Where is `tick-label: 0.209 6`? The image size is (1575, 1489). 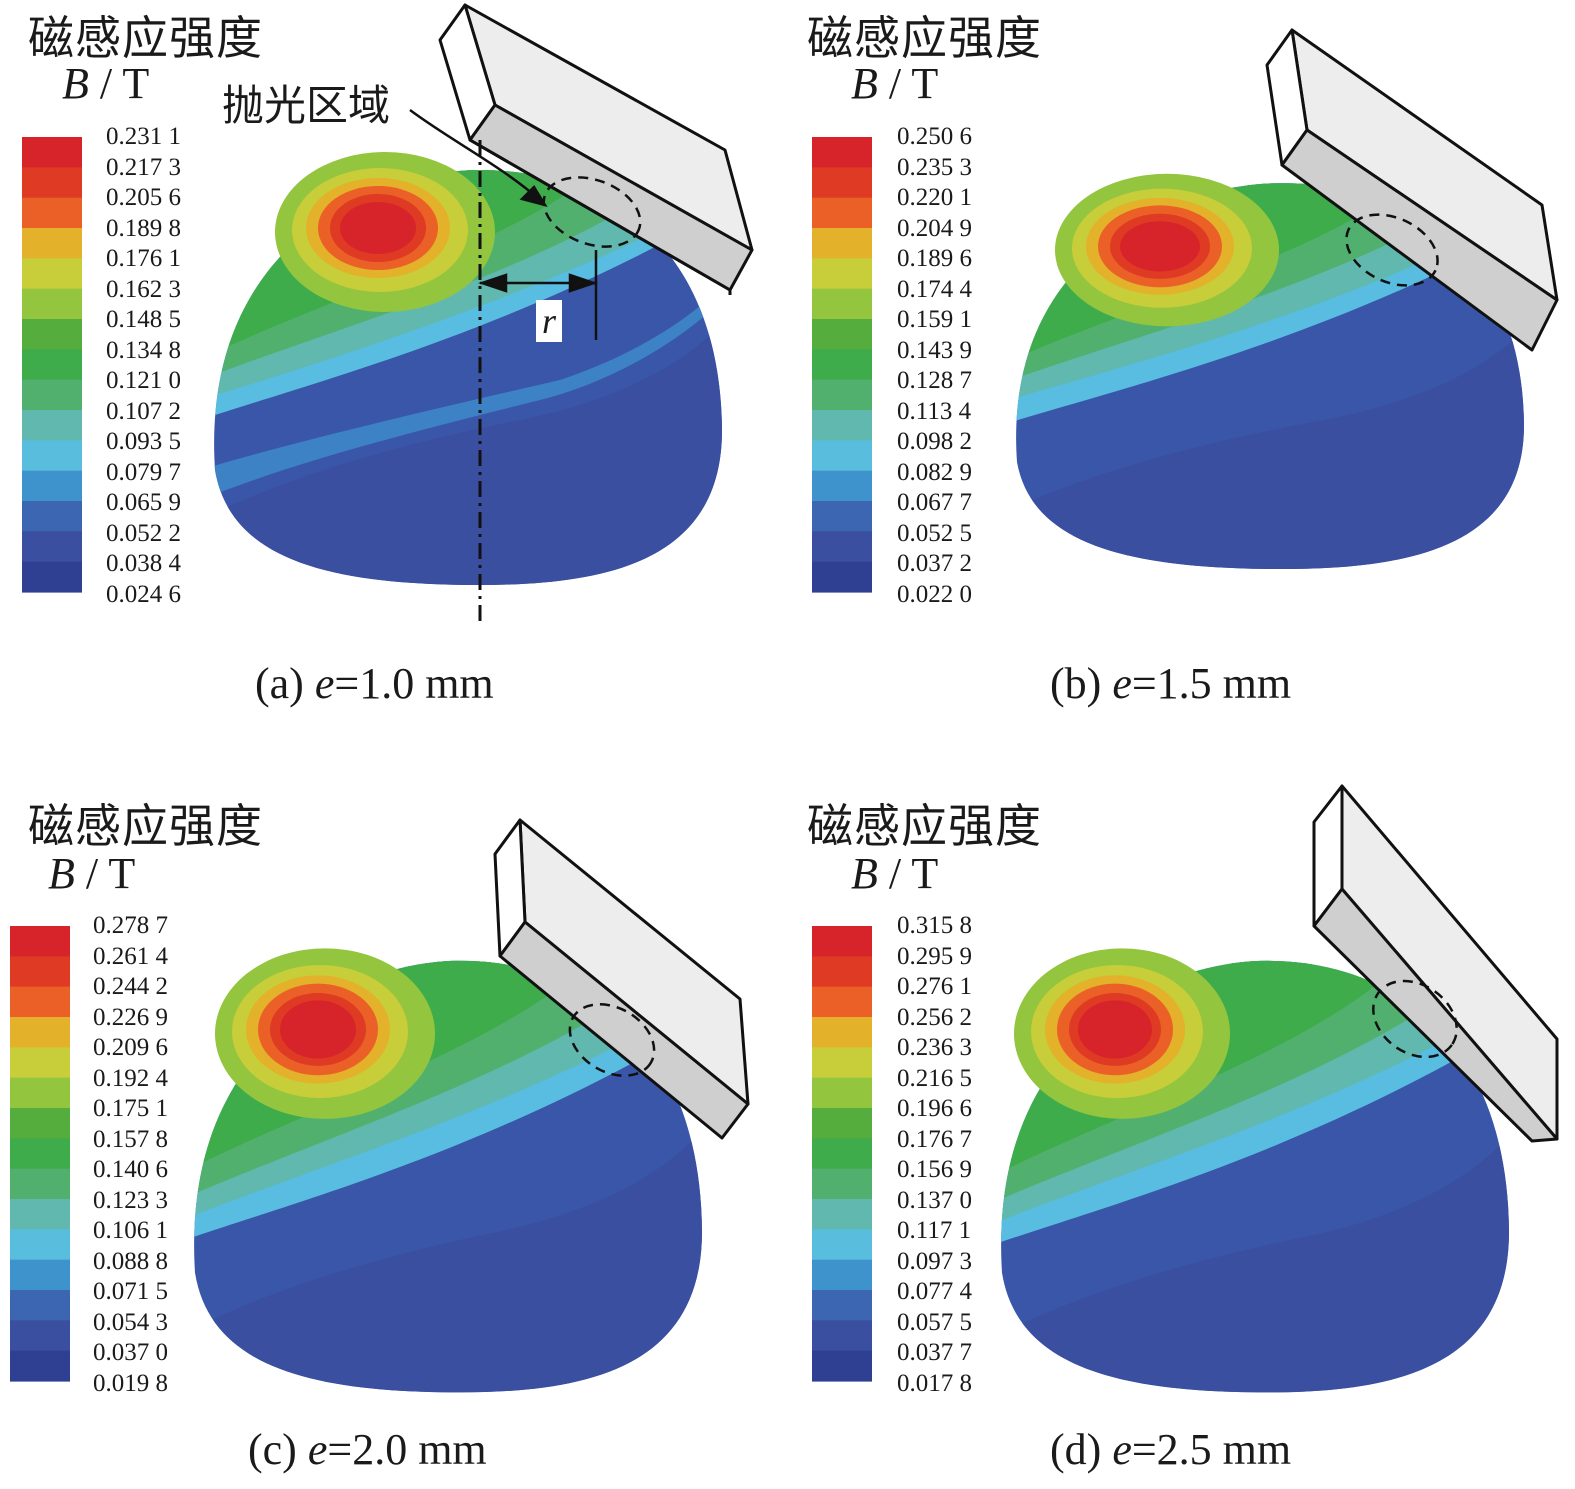
tick-label: 0.209 6 is located at coordinates (130, 1047).